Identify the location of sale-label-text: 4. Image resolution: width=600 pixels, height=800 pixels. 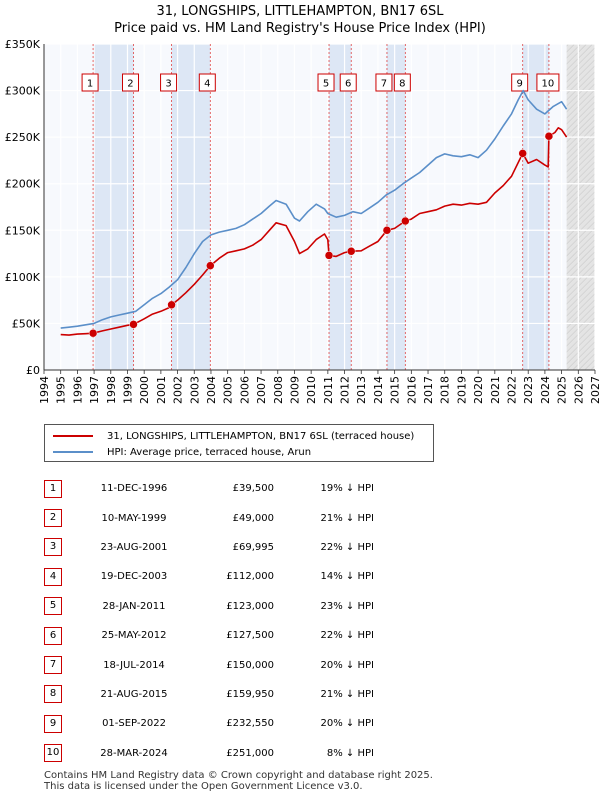
(207, 84).